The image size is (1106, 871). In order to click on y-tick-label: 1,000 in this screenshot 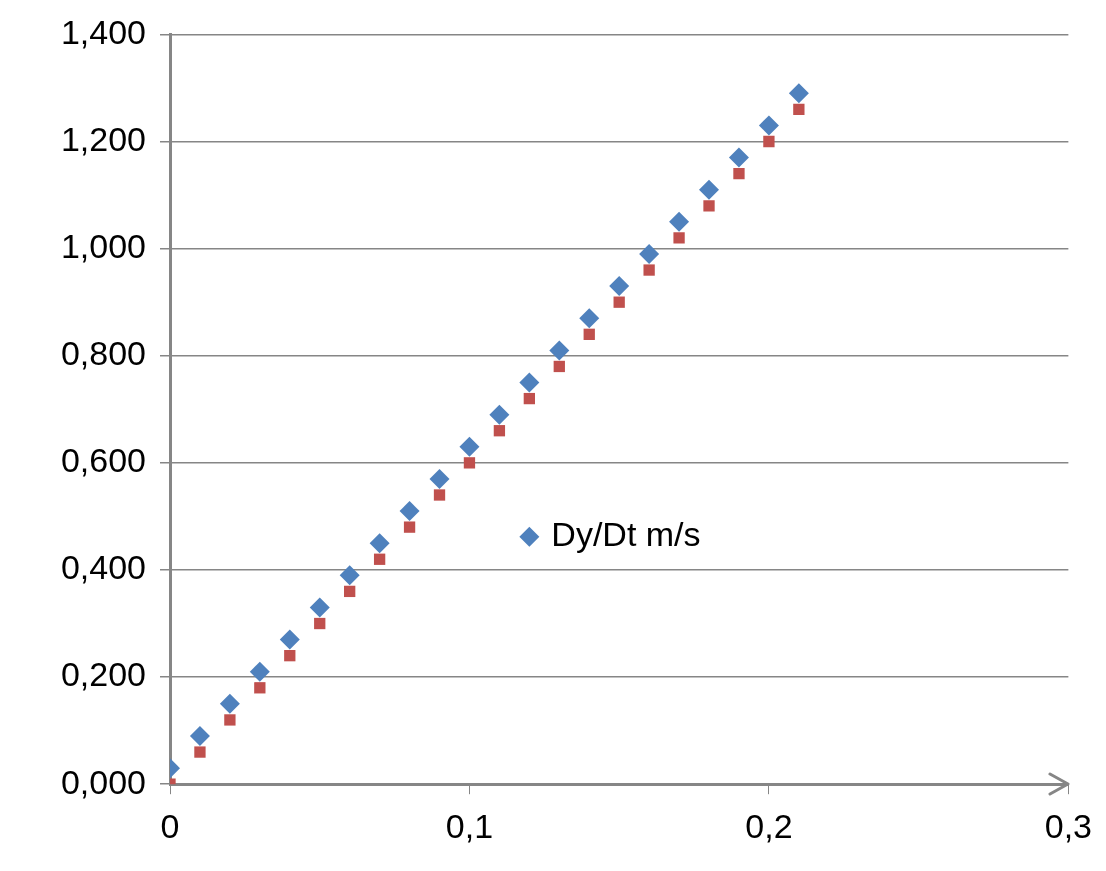, I will do `click(103, 246)`.